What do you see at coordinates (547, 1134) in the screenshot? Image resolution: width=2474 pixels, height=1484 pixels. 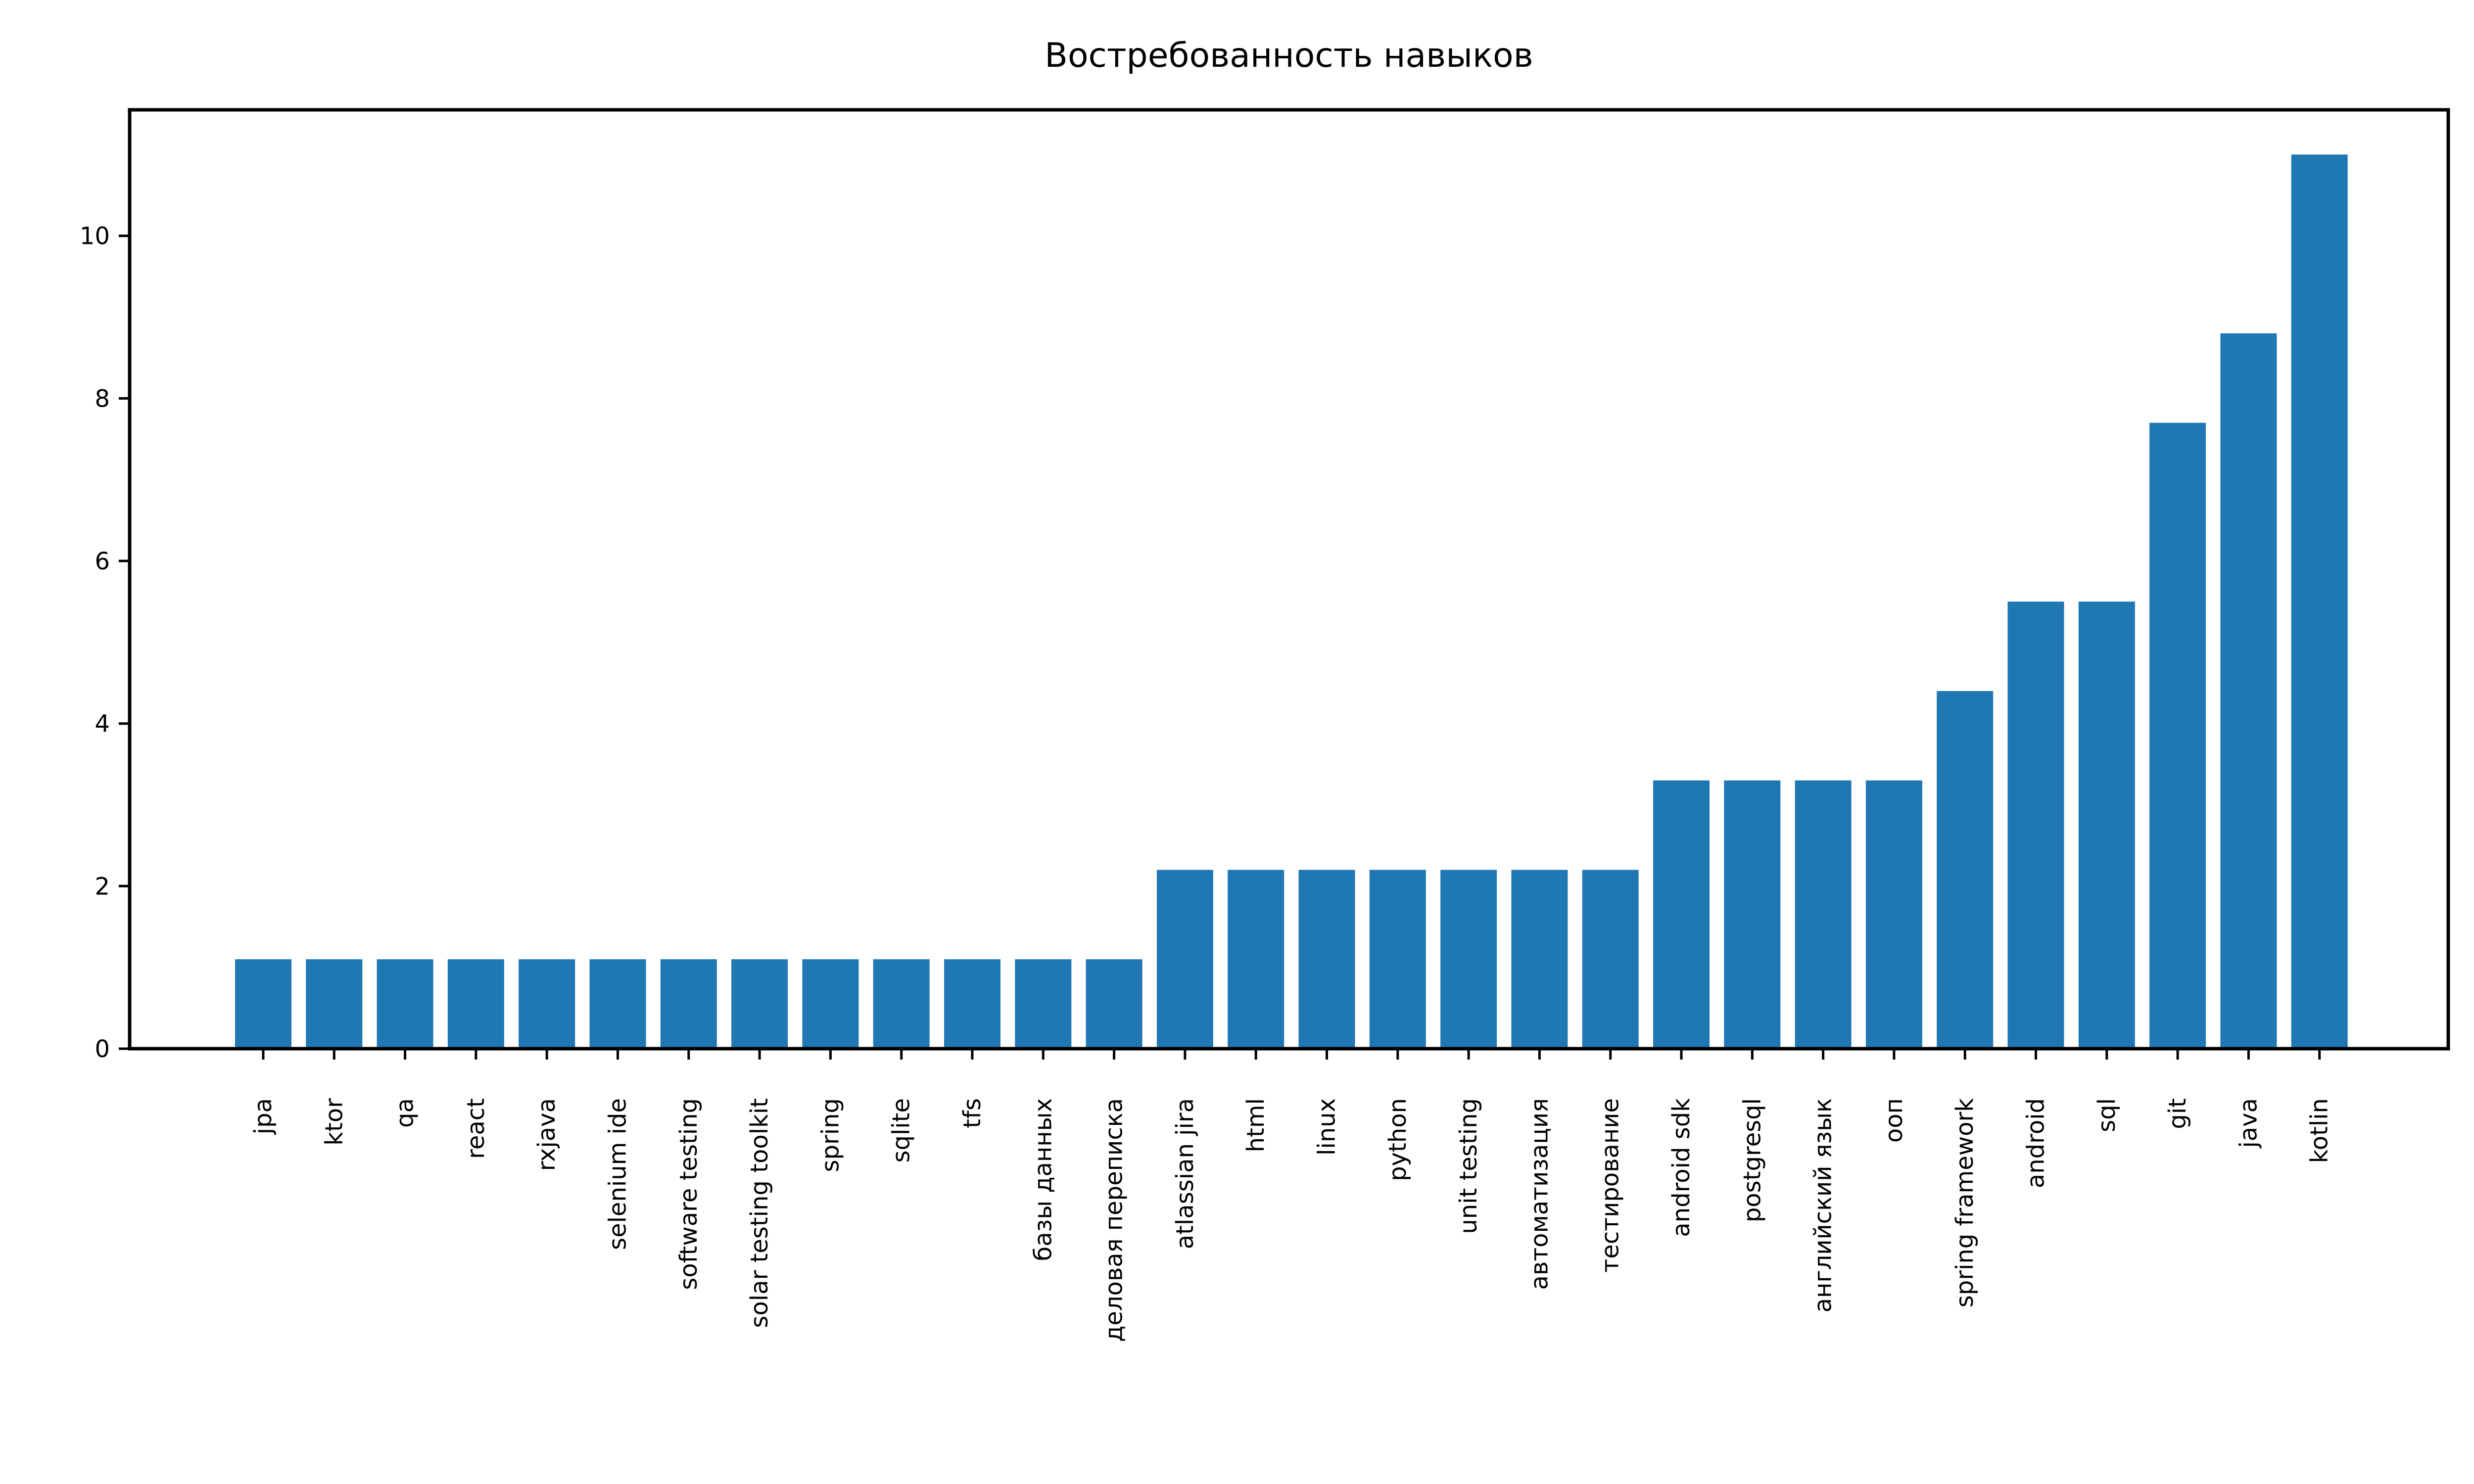 I see `x-tick-label: rxjava` at bounding box center [547, 1134].